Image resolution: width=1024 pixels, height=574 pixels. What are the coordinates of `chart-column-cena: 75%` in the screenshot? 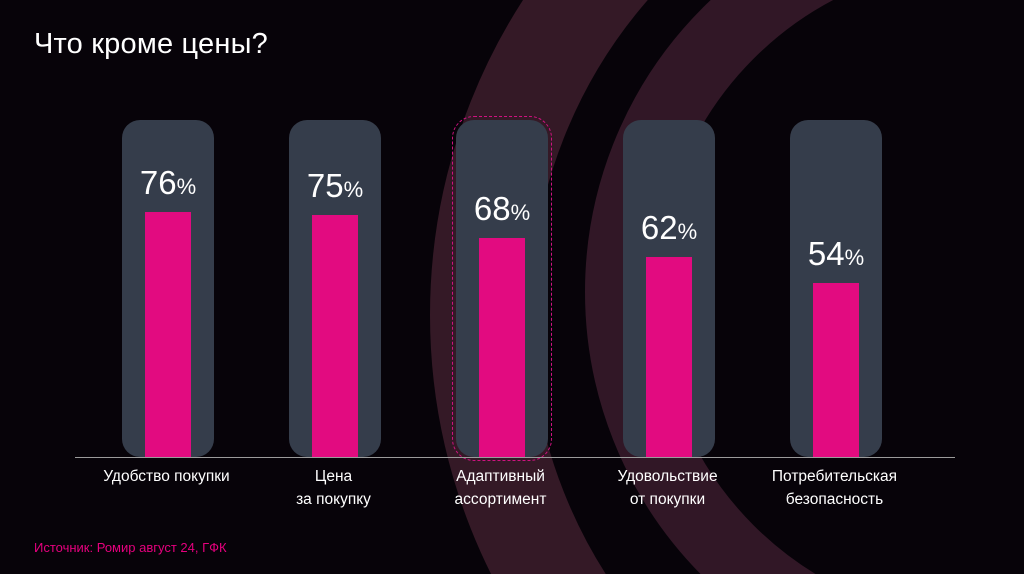 It's located at (335, 288).